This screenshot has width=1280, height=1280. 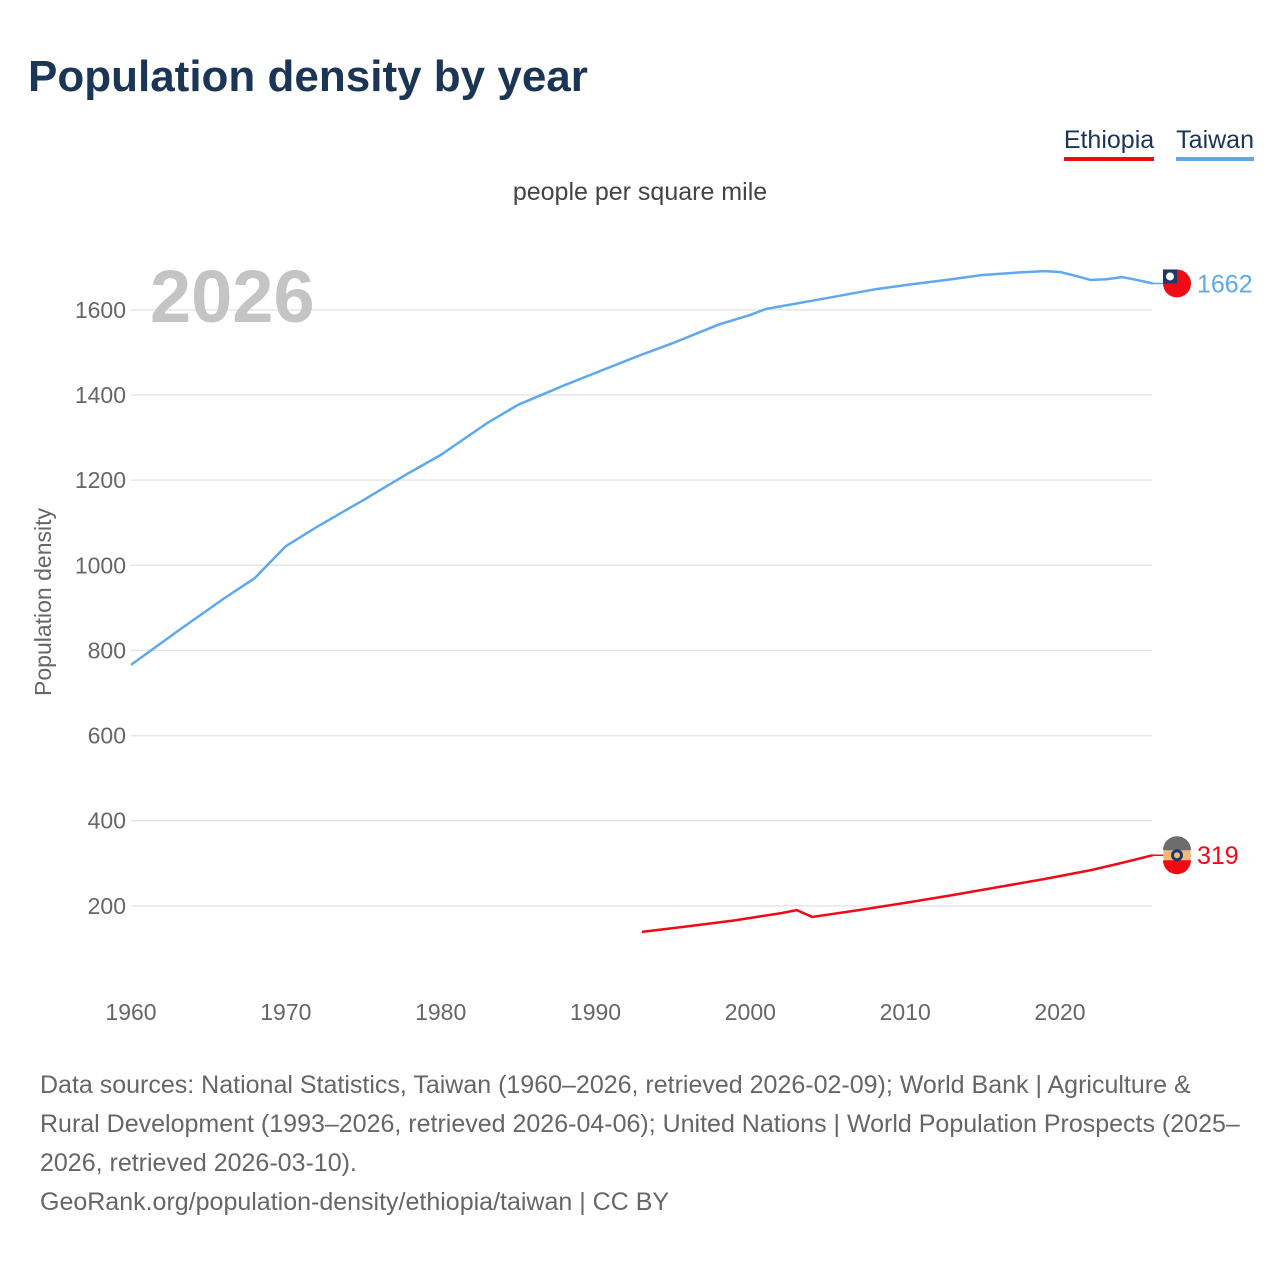 I want to click on x-tick-label: 1960, so click(x=130, y=1012).